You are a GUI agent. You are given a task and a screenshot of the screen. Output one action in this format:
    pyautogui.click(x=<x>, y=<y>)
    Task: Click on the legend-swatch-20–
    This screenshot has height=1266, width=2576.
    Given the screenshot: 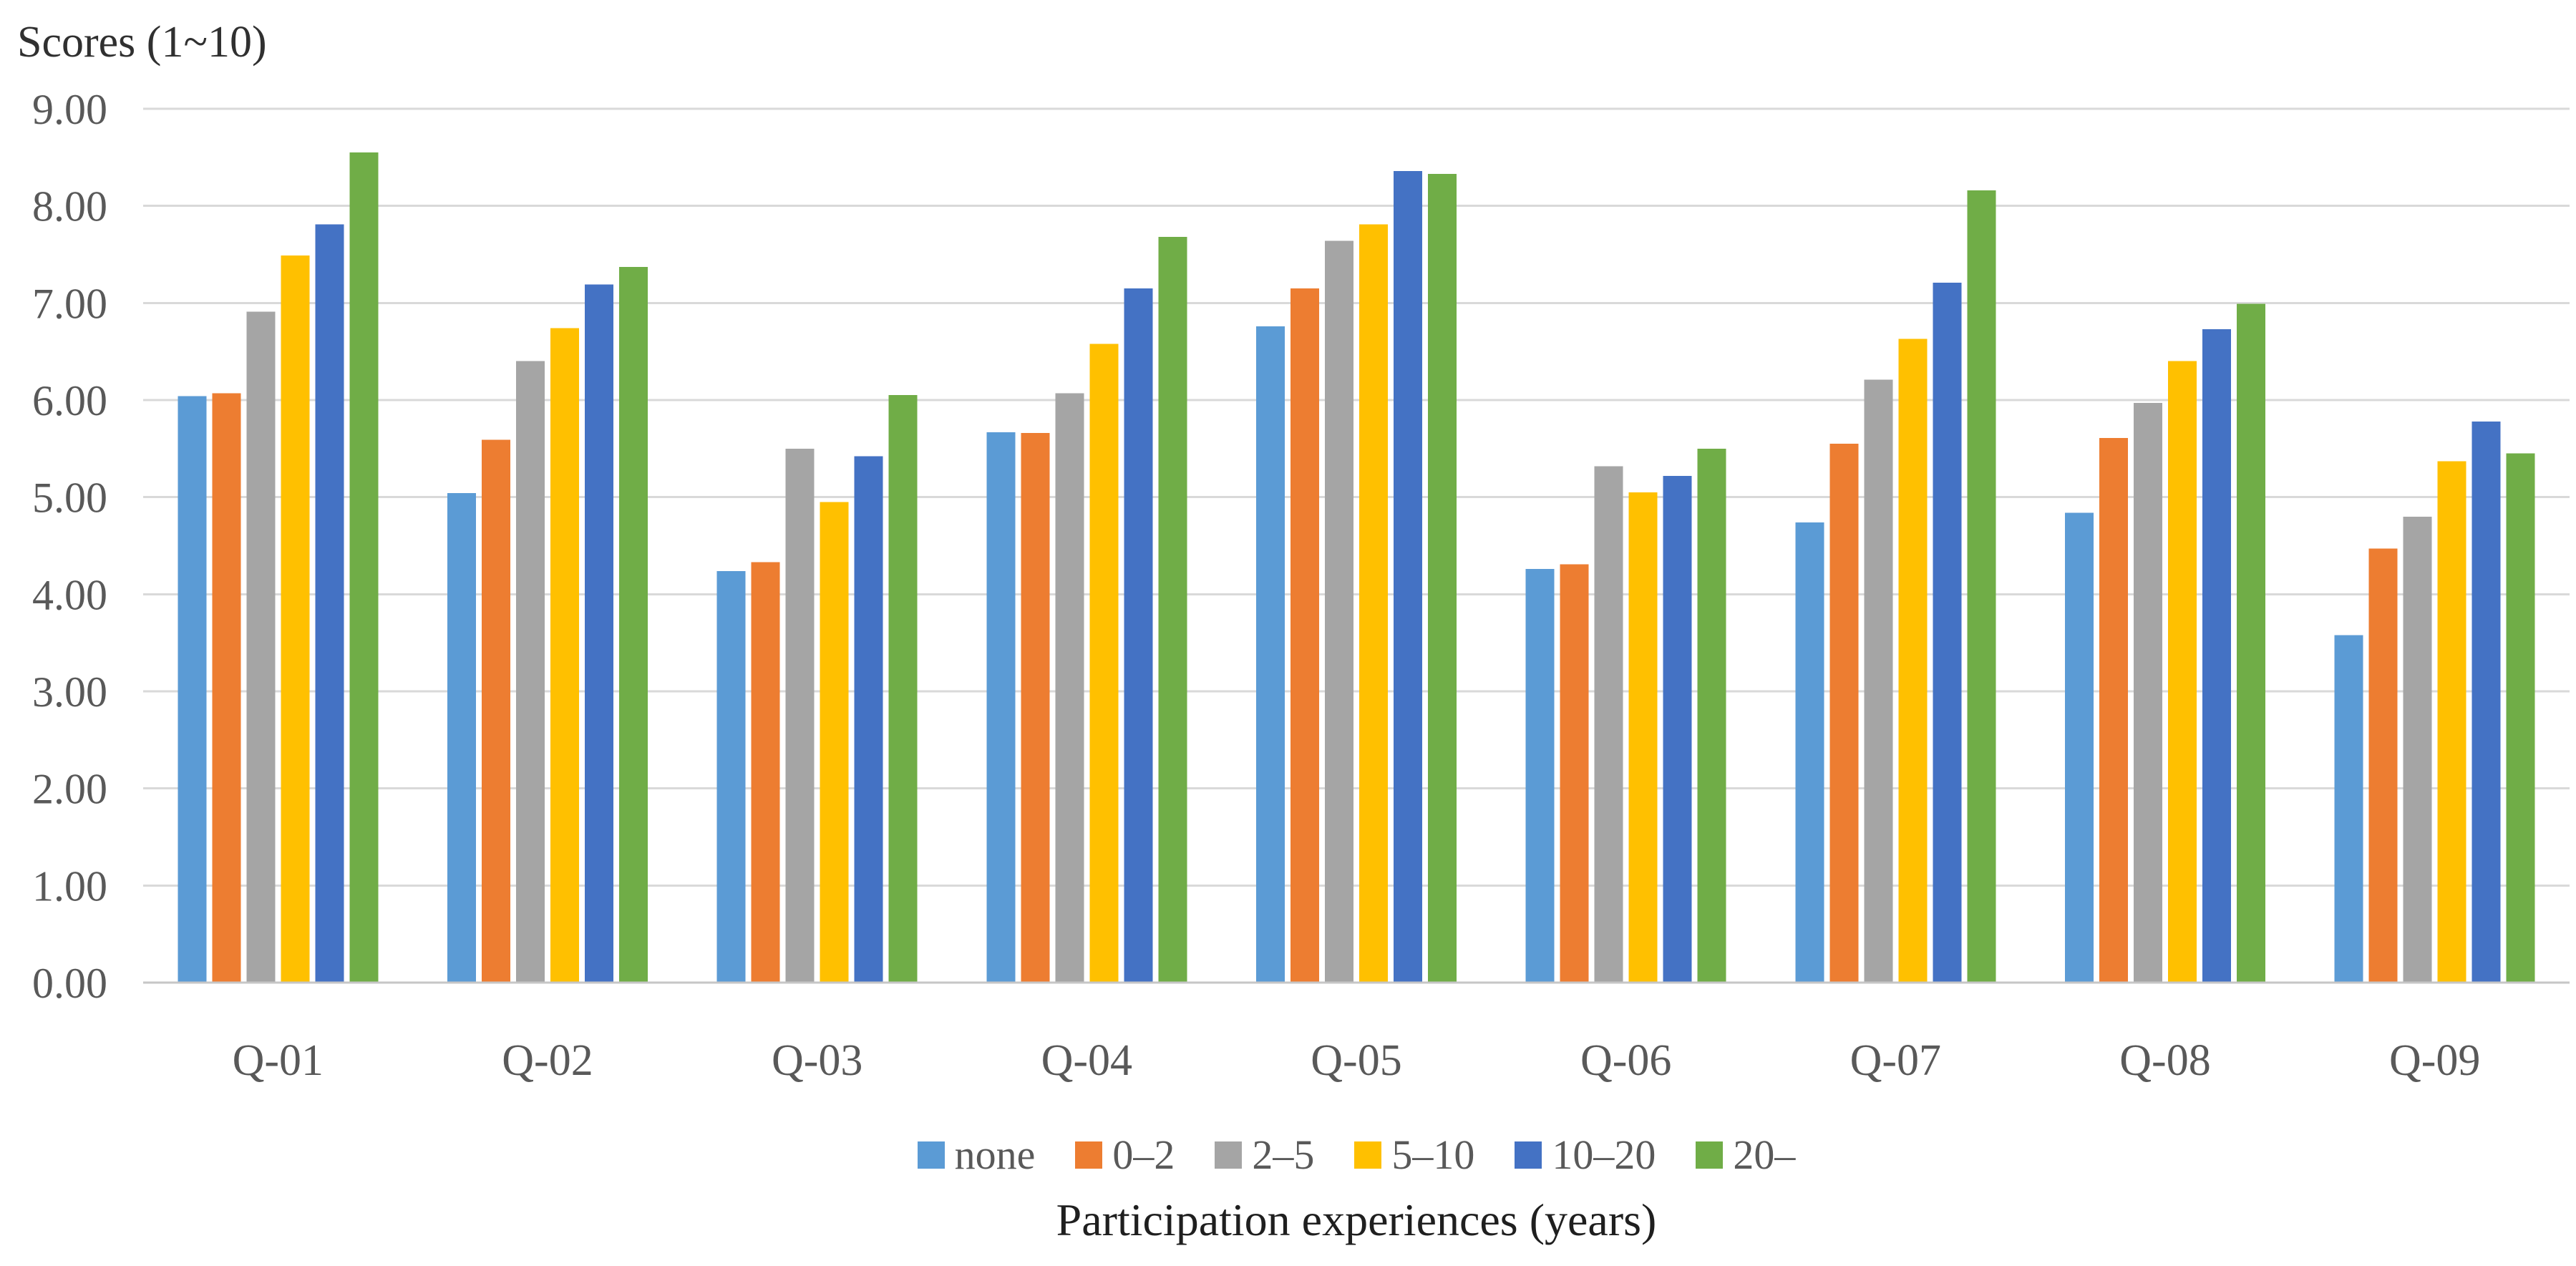 What is the action you would take?
    pyautogui.click(x=1710, y=1155)
    